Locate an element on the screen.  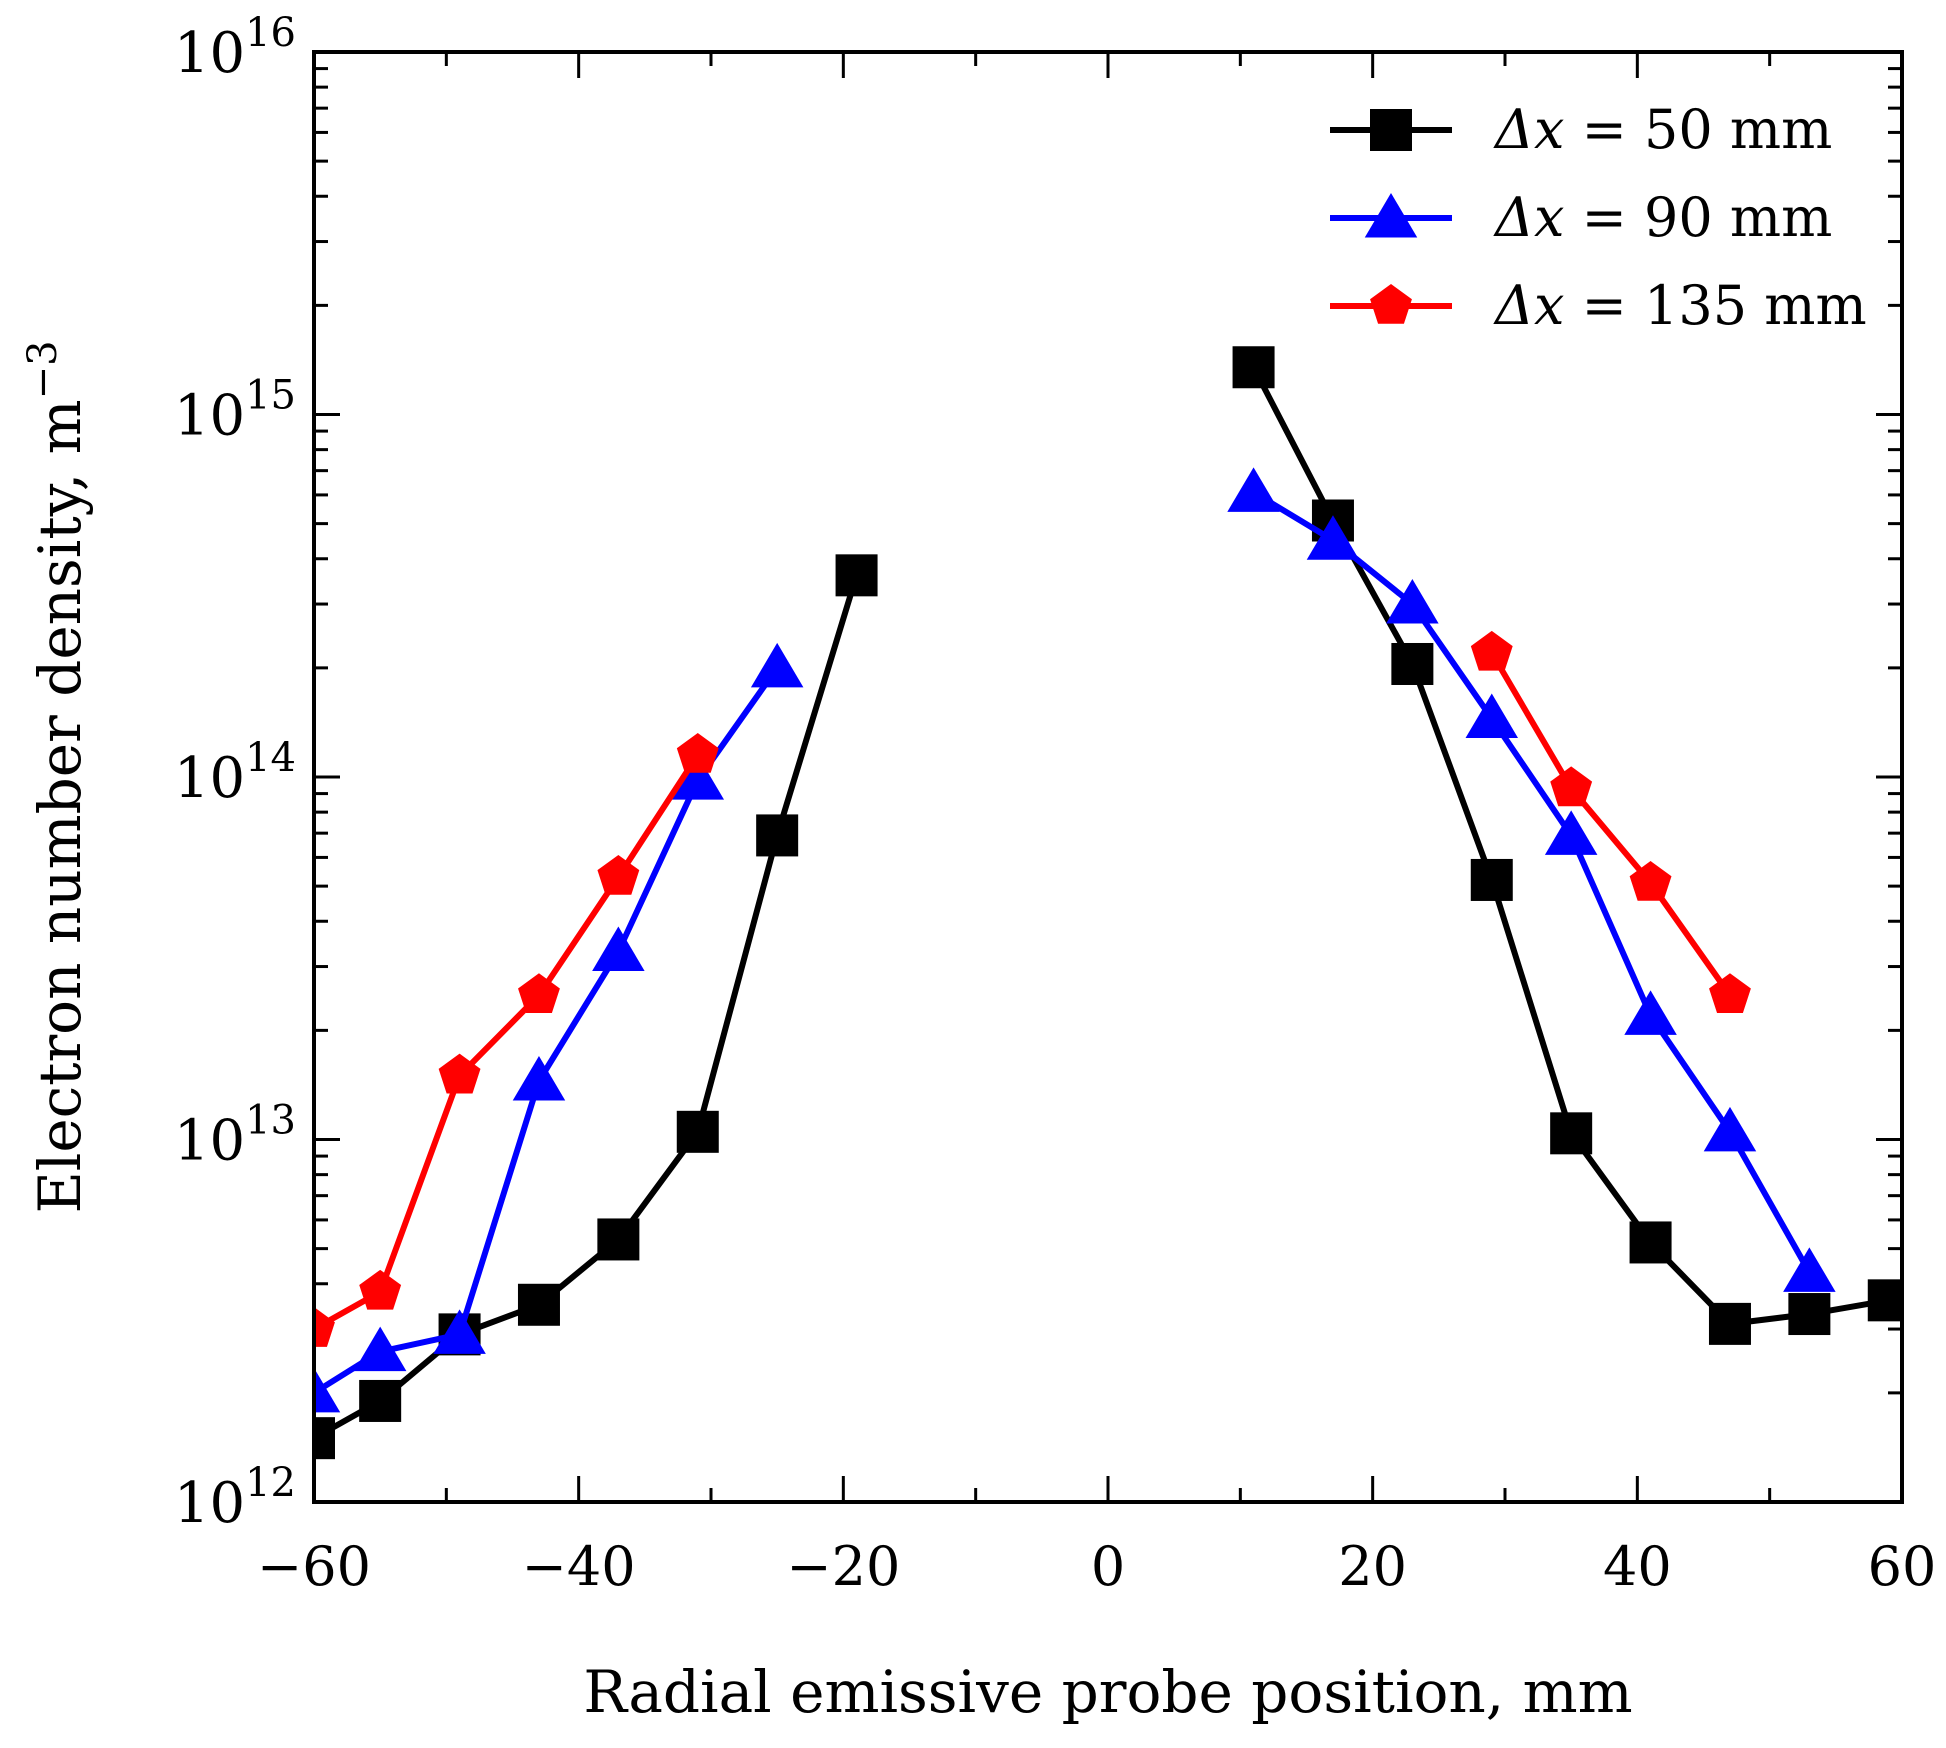
legend-label: Δx = 135 mm is located at coordinates (1680, 305).